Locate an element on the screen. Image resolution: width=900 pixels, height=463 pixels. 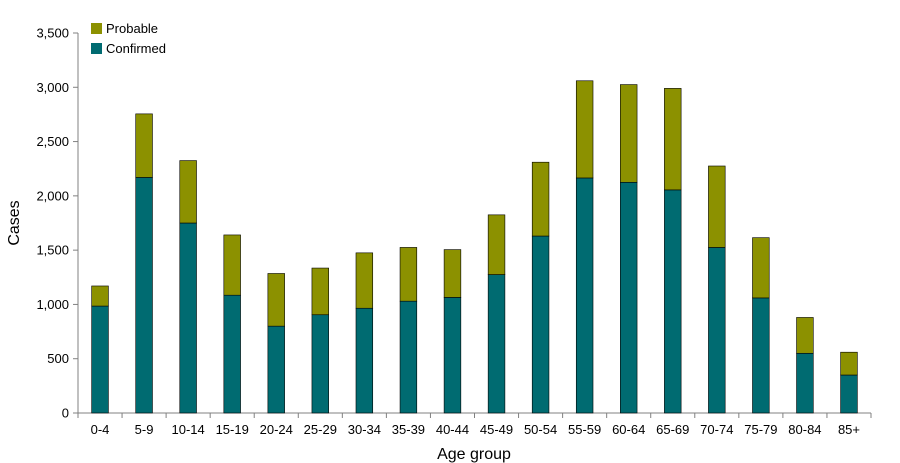
legend: Probable Confirmed is located at coordinates (128, 38).